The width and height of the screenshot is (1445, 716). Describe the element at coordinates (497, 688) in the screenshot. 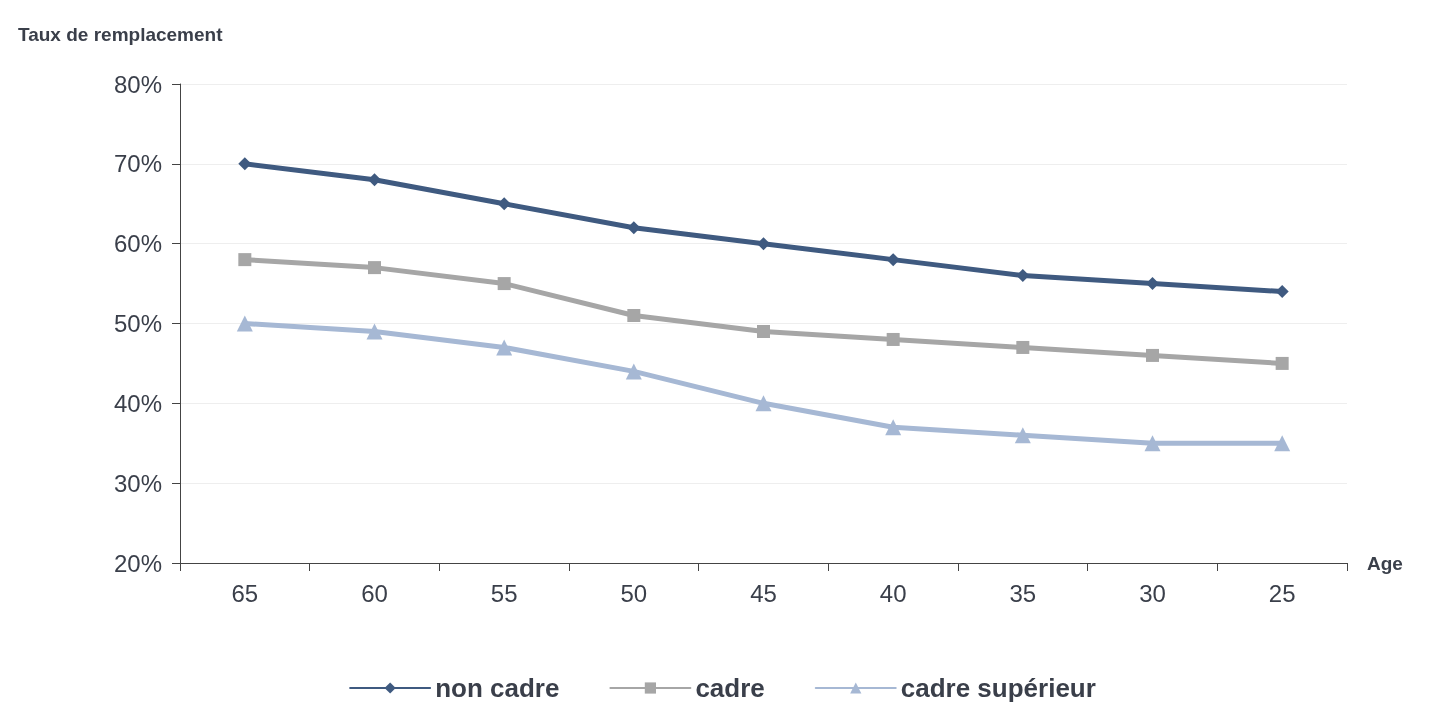

I see `legend-label: non cadre` at that location.